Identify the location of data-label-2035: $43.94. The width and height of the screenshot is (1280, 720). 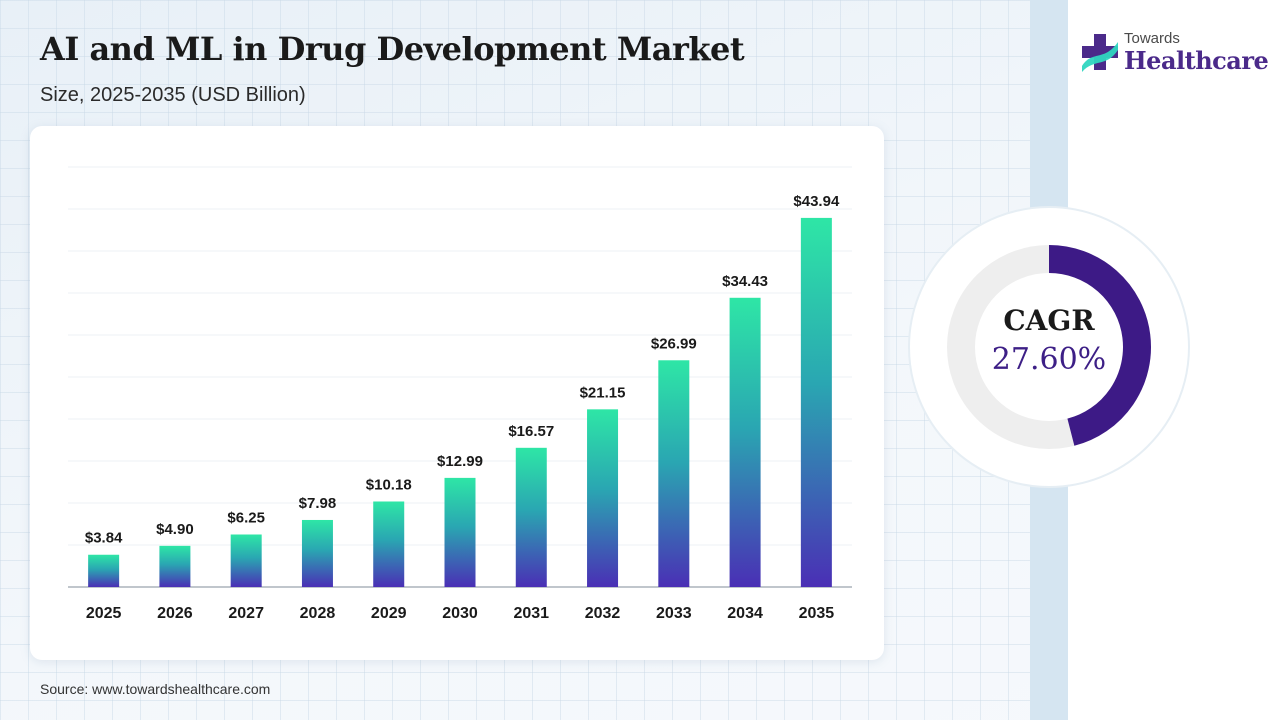
(816, 201).